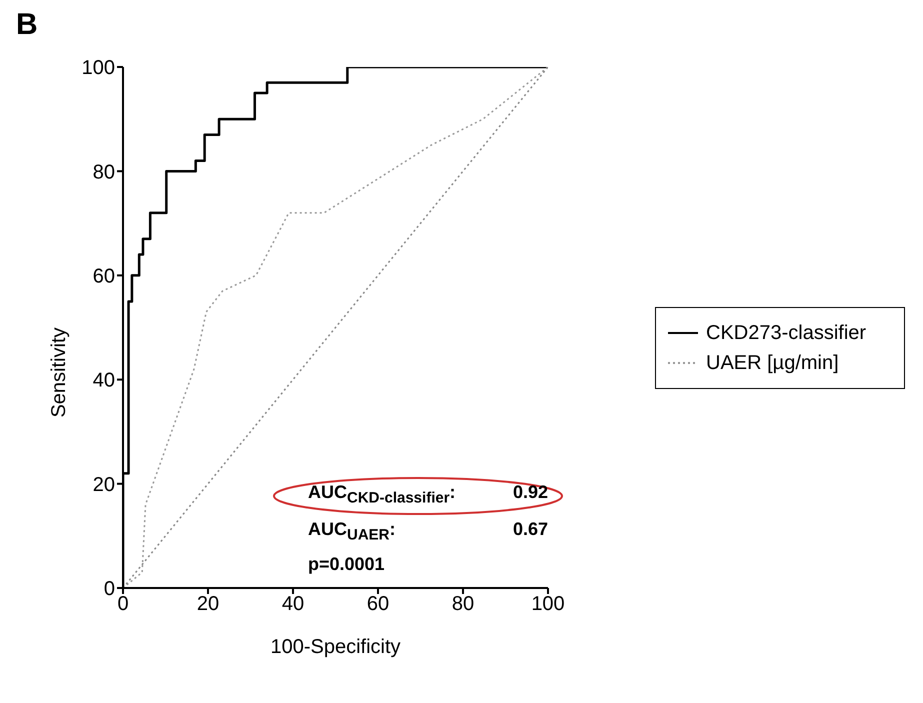 The image size is (923, 703). Describe the element at coordinates (335, 647) in the screenshot. I see `x-axis-title: 100-Specificity` at that location.